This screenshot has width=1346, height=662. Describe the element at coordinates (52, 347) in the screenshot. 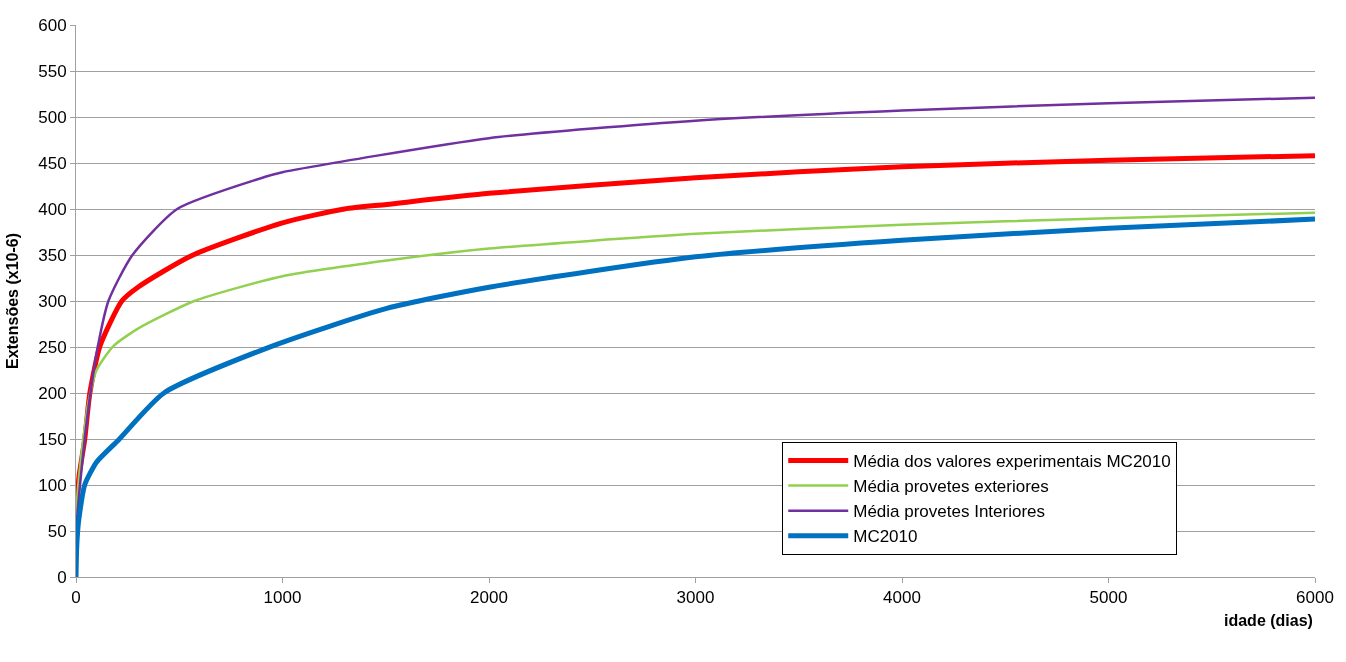

I see `y-tick-label: 250` at that location.